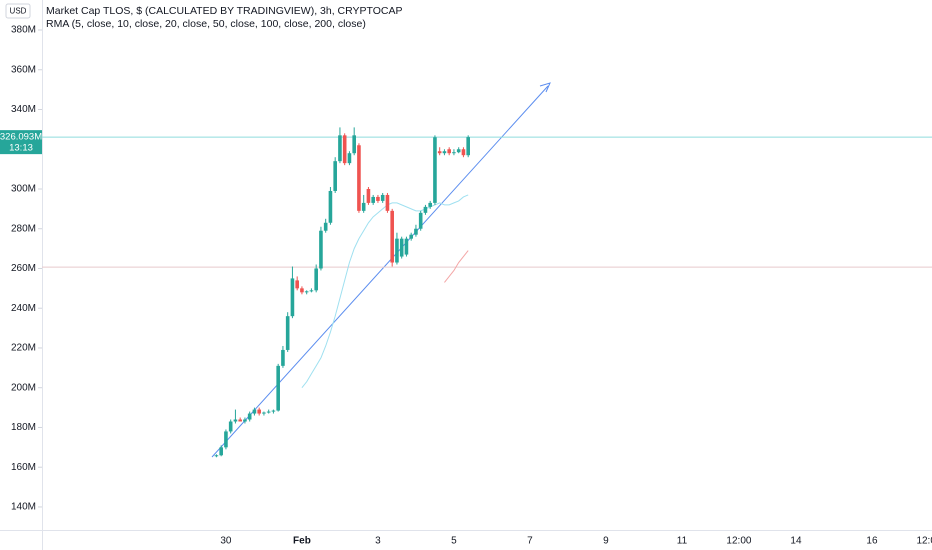 This screenshot has height=550, width=932. What do you see at coordinates (796, 541) in the screenshot?
I see `x-tick-label: 14` at bounding box center [796, 541].